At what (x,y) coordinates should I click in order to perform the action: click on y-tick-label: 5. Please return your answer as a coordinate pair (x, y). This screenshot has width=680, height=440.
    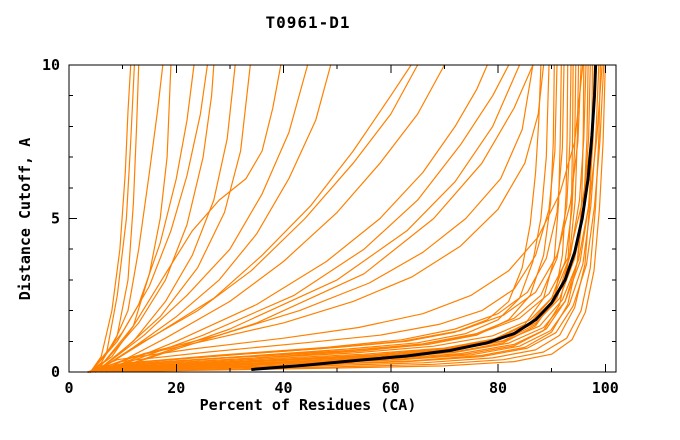
    Looking at the image, I should click on (55, 219).